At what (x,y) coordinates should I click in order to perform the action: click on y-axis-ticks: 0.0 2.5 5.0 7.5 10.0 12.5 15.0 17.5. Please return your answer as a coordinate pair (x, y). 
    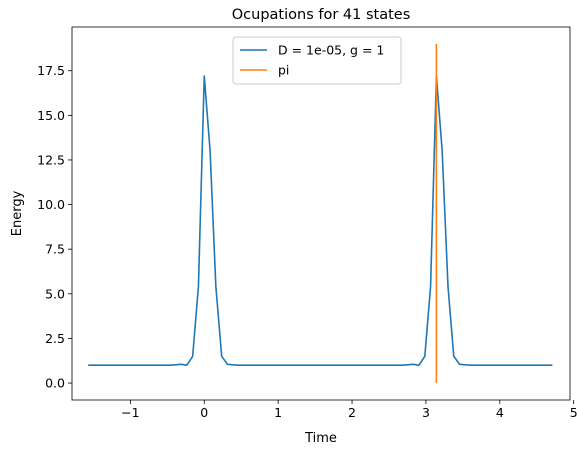
    Looking at the image, I should click on (54, 227).